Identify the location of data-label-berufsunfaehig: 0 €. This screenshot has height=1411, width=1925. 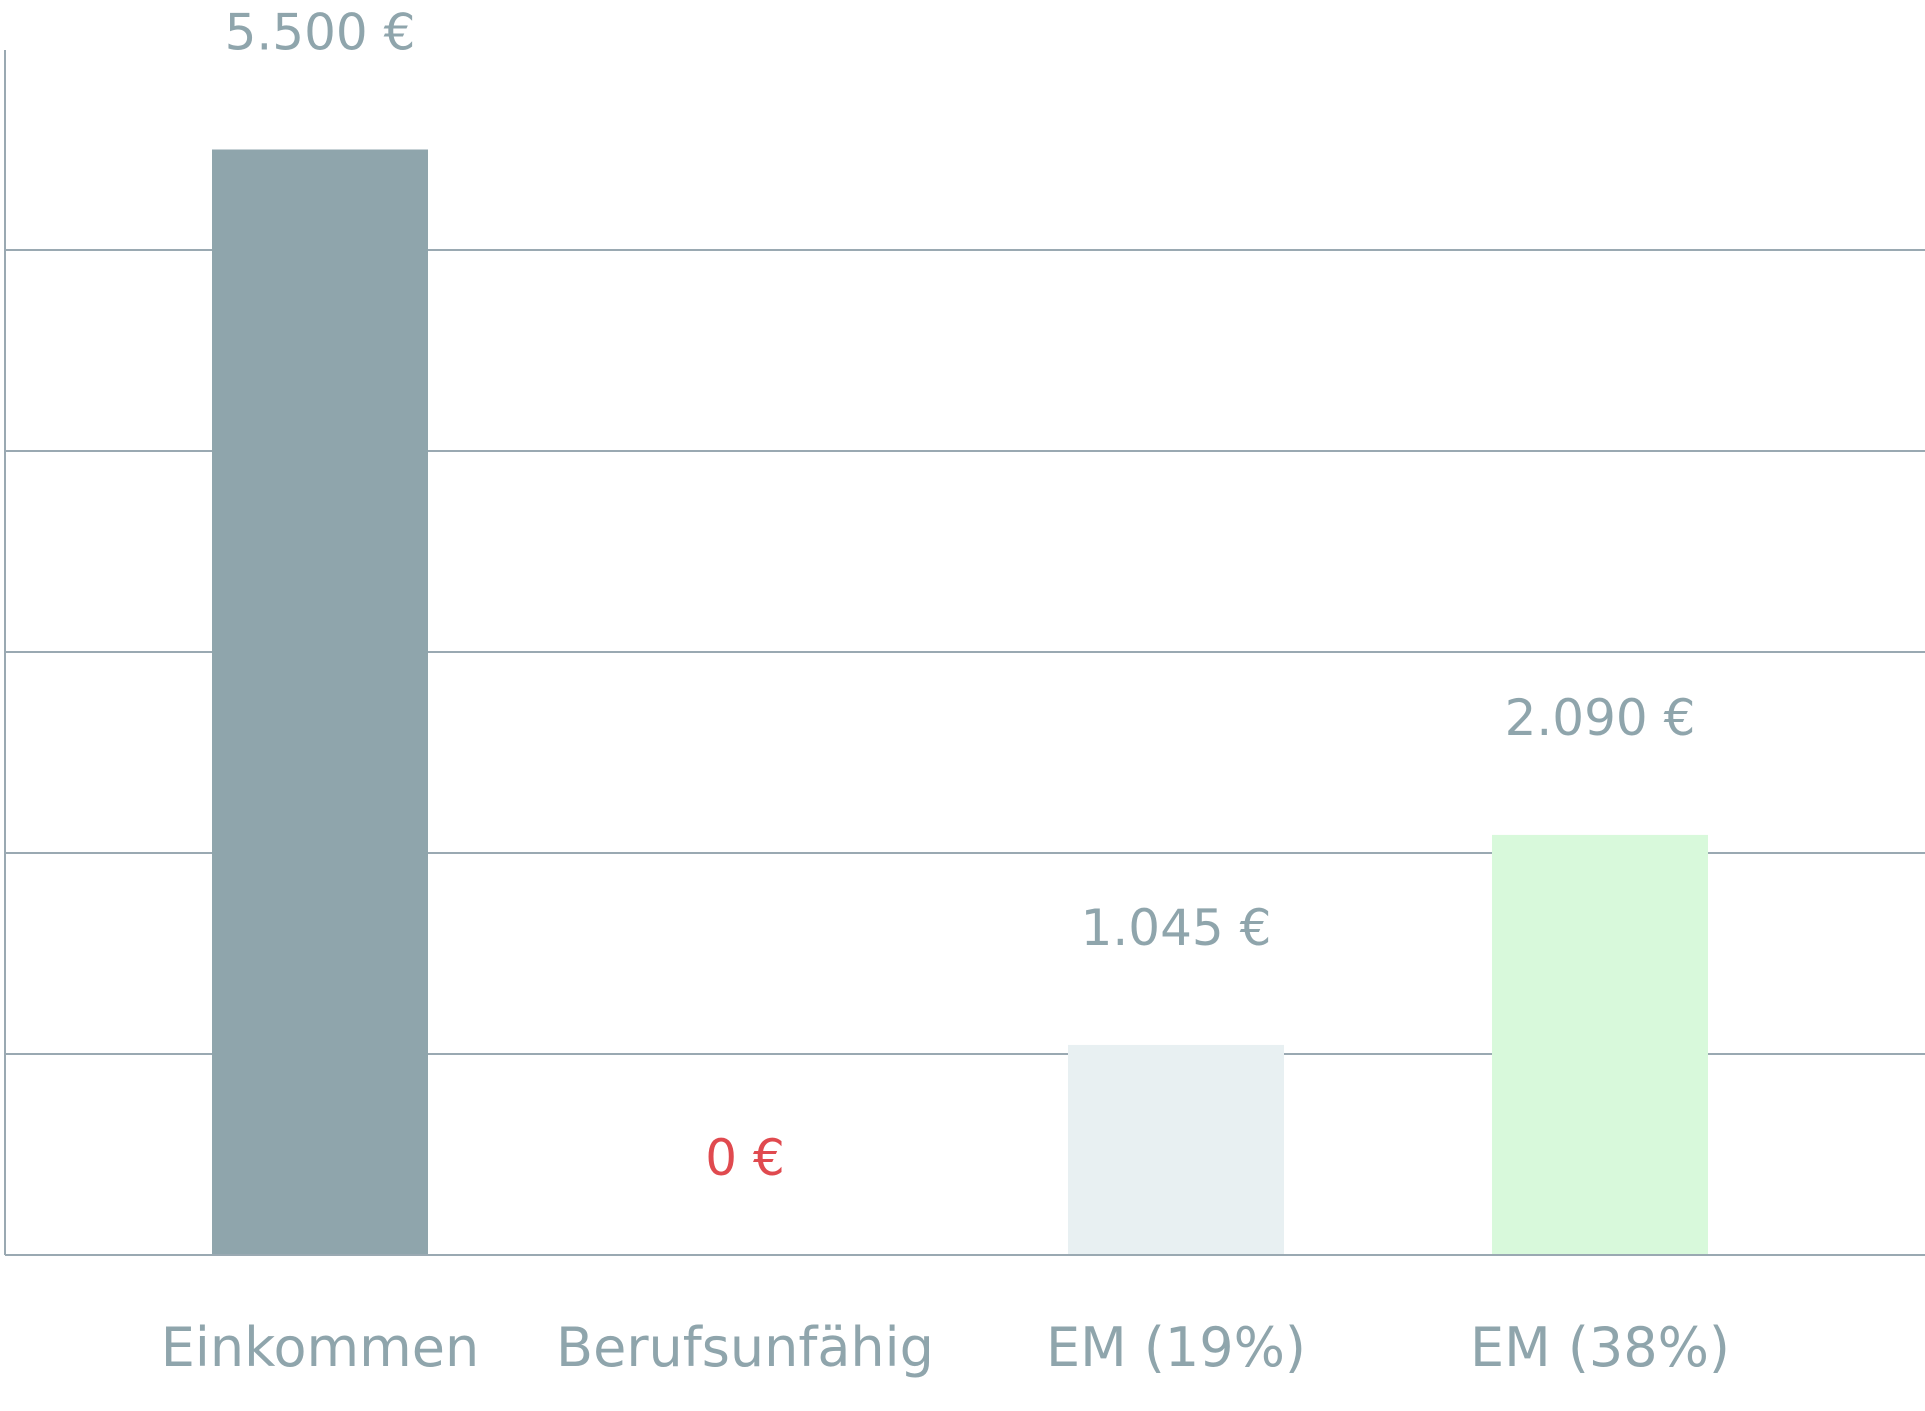
(745, 1158).